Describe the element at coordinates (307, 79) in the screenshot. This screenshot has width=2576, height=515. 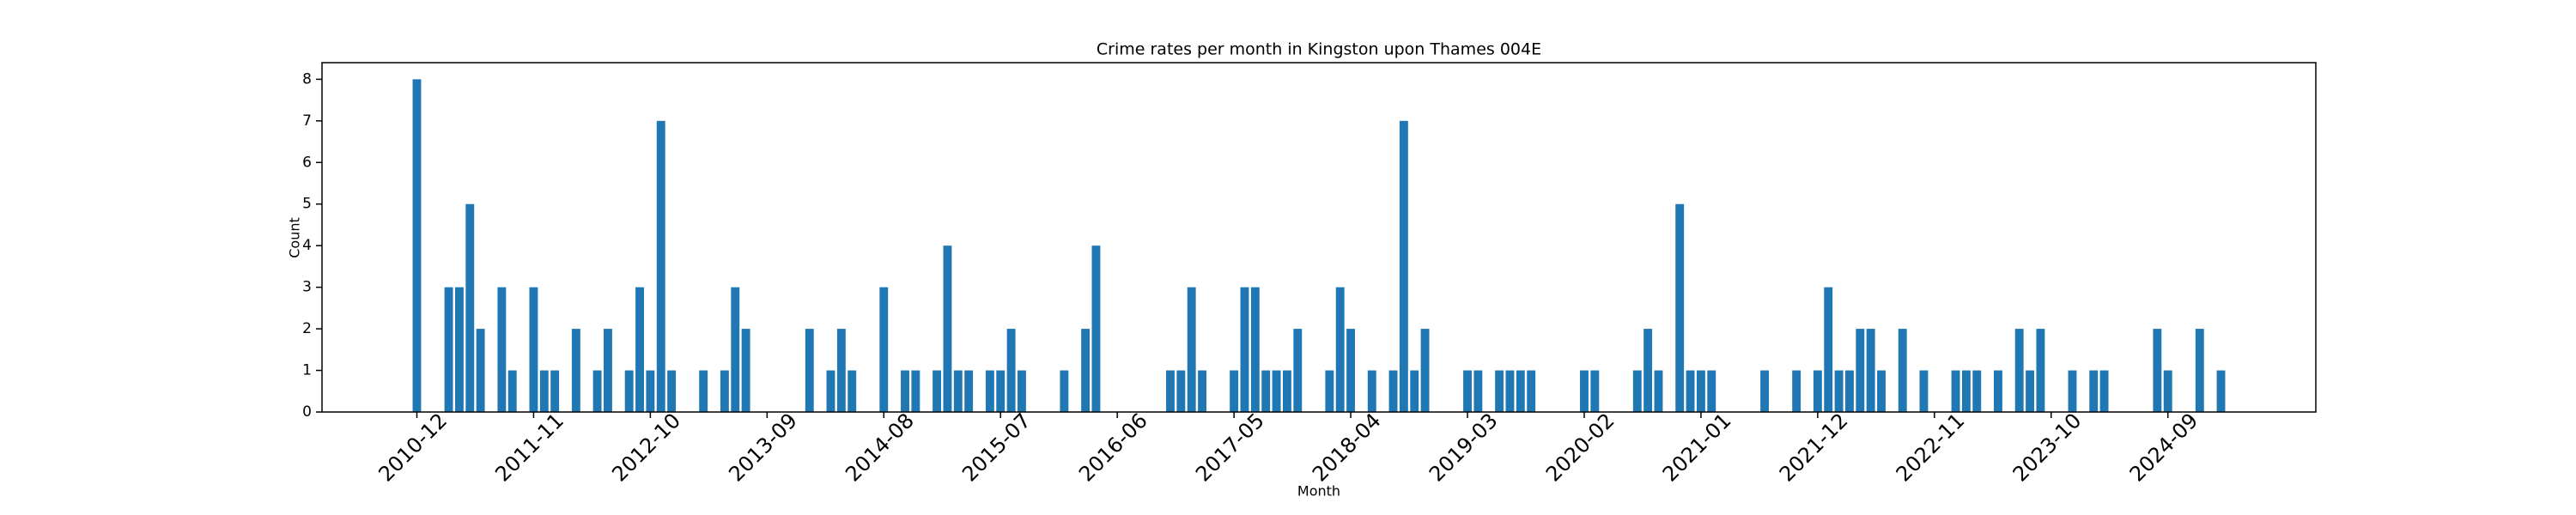
I see `y-tick-label: 8` at that location.